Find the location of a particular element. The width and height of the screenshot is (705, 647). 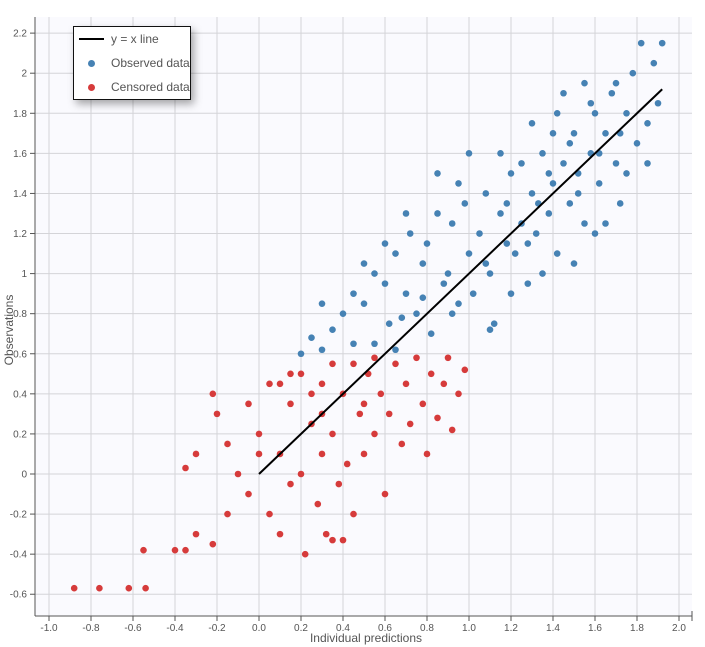

x-tick-label: 0.6 is located at coordinates (385, 628).